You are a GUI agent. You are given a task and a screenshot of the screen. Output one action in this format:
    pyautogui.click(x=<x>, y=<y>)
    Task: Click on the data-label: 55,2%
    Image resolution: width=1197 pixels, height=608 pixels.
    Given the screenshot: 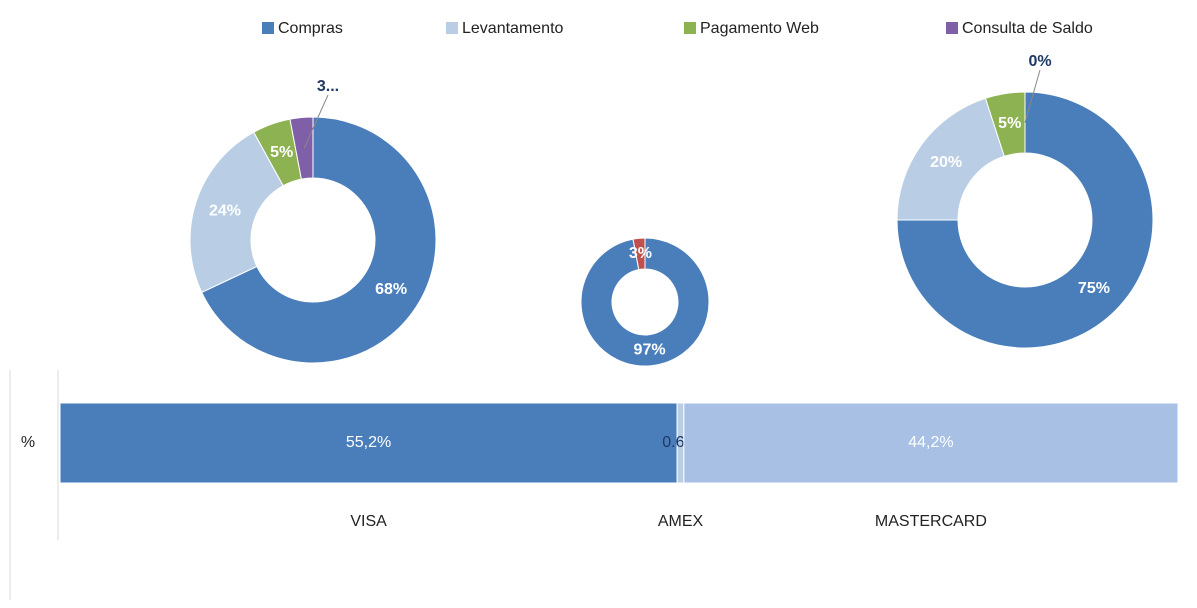 What is the action you would take?
    pyautogui.click(x=368, y=442)
    